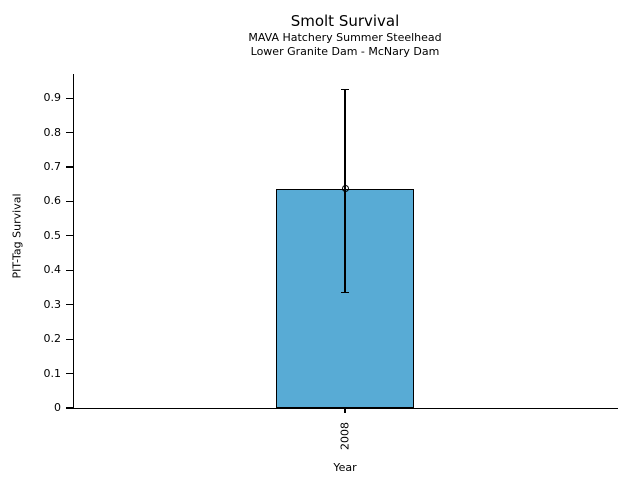 The height and width of the screenshot is (480, 640). I want to click on error-bar-cap-bottom, so click(345, 292).